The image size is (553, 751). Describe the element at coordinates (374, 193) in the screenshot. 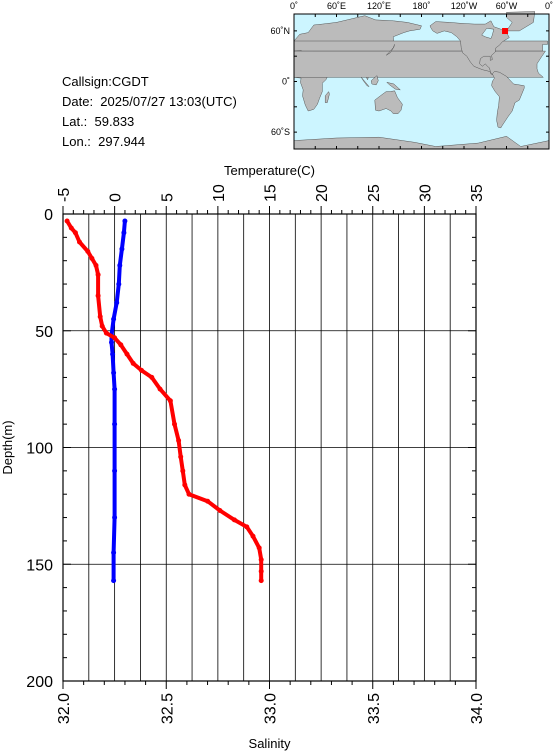

I see `temperature-tick-label: 25` at that location.